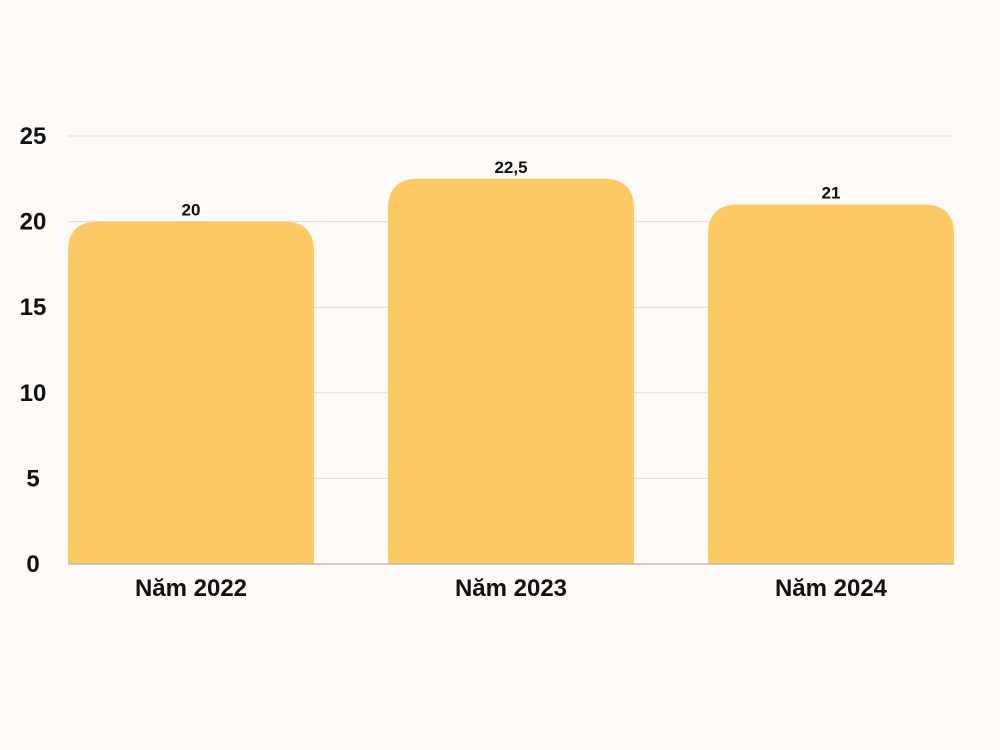 This screenshot has height=750, width=1000. What do you see at coordinates (510, 167) in the screenshot?
I see `bar-value-label: 22,5` at bounding box center [510, 167].